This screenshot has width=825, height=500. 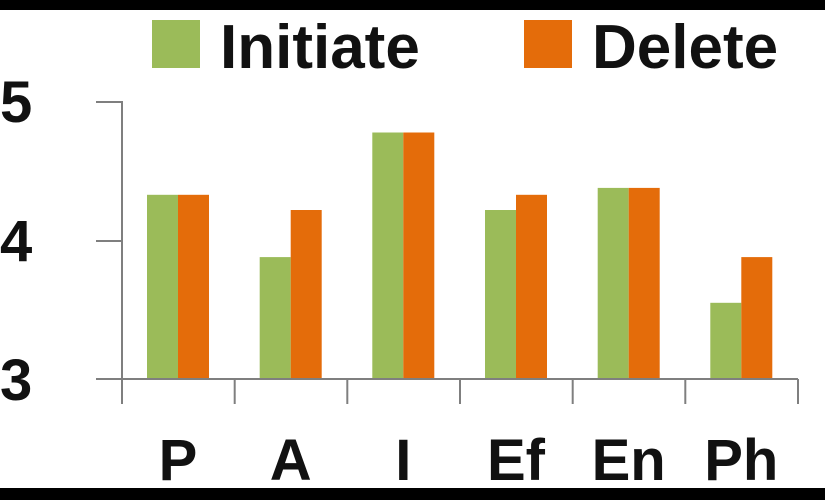 What do you see at coordinates (16, 102) in the screenshot?
I see `y-tick-label-5: 5` at bounding box center [16, 102].